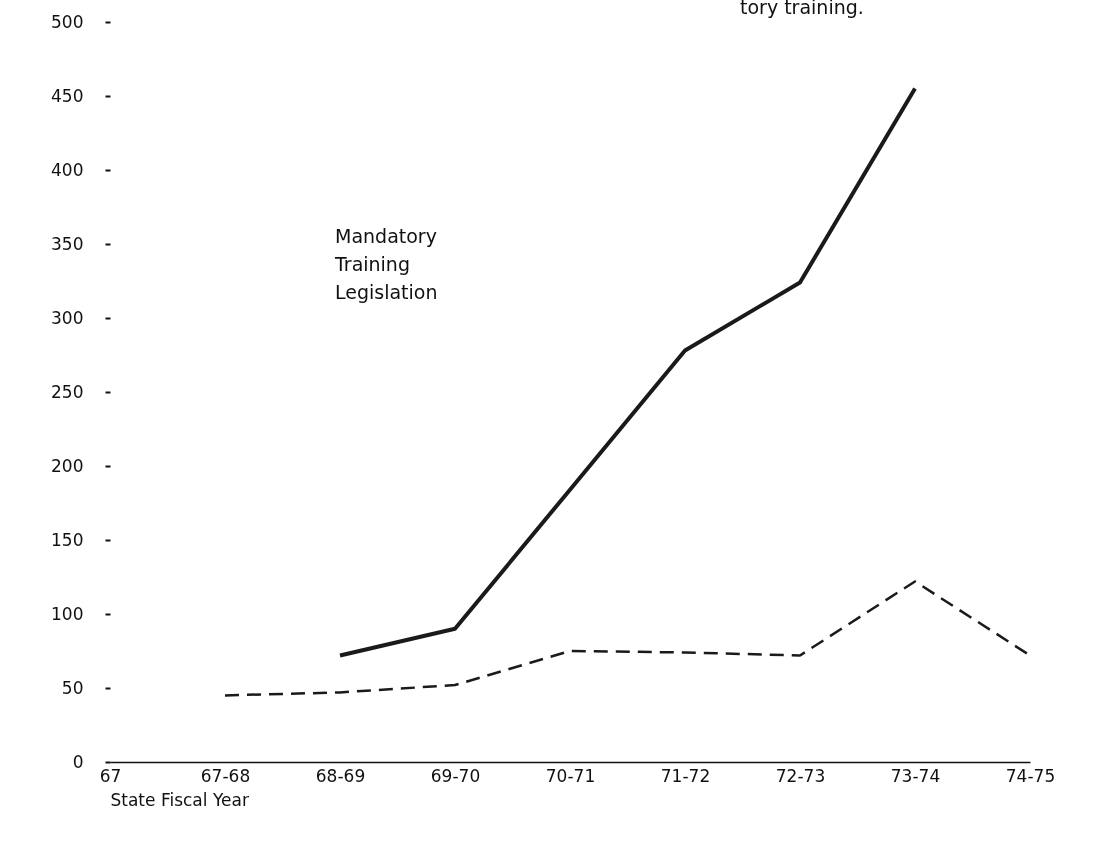 The width and height of the screenshot is (1116, 864). I want to click on y-tick-label: 150, so click(67, 539).